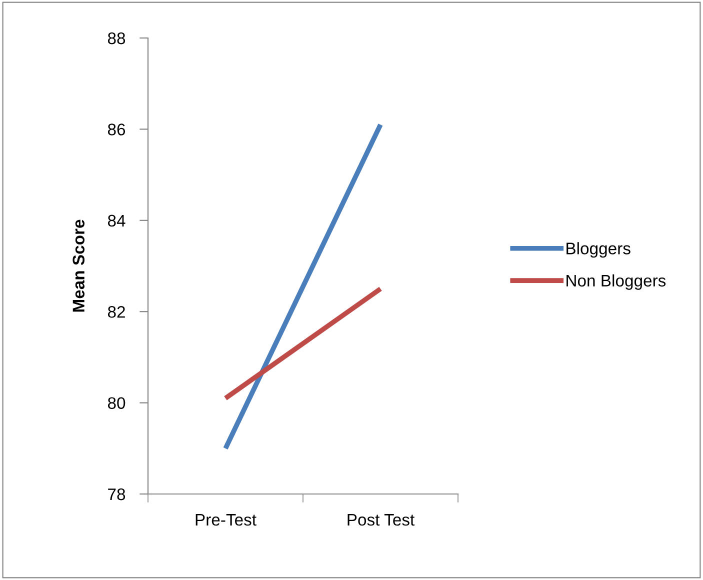  Describe the element at coordinates (116, 312) in the screenshot. I see `y-tick-label: 82` at that location.